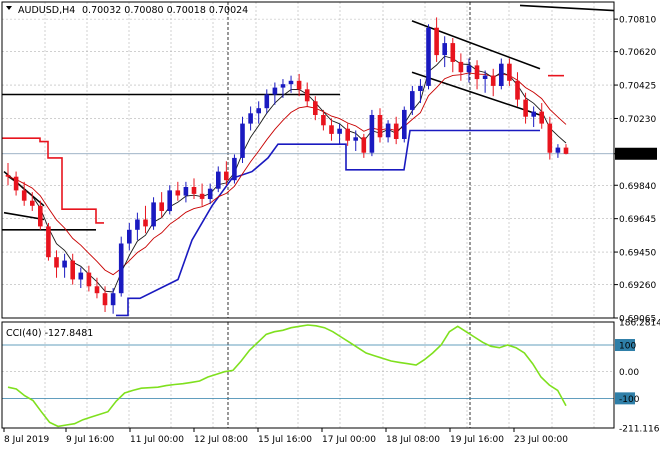 Image resolution: width=660 pixels, height=450 pixels. Describe the element at coordinates (637, 87) in the screenshot. I see `price-tick-label: 0.70425` at that location.